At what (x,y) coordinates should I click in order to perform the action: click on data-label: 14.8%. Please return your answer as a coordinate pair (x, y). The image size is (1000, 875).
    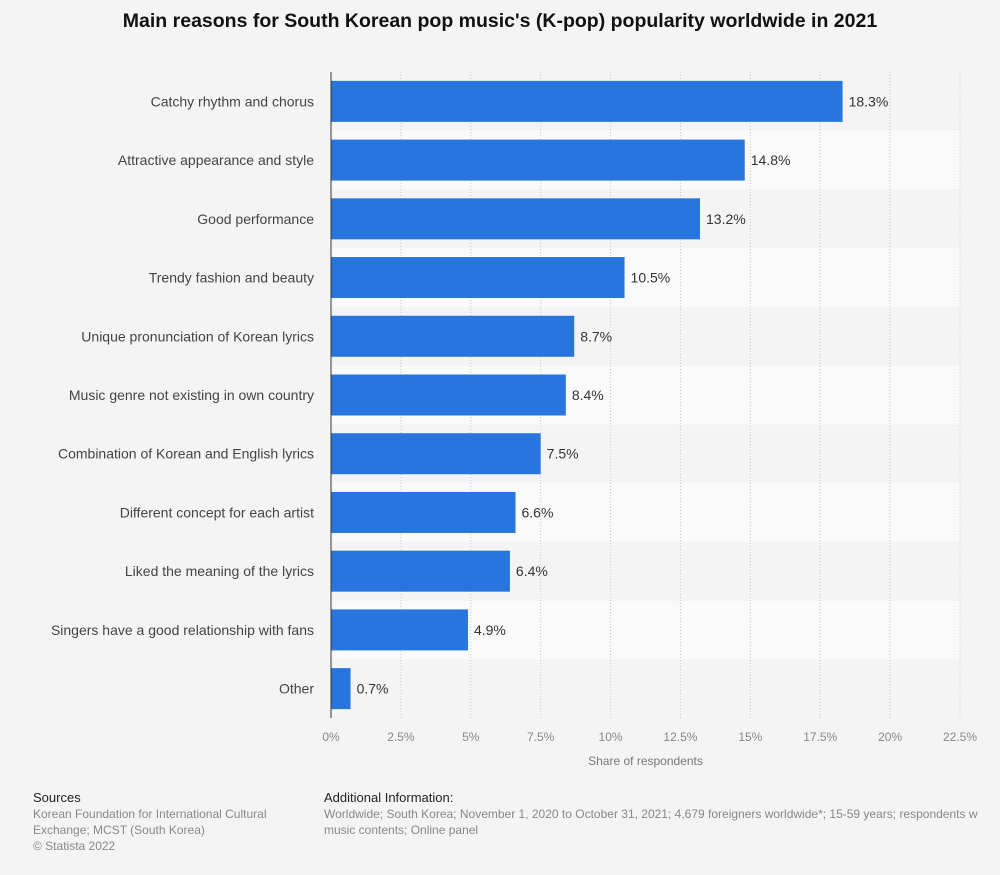
    Looking at the image, I should click on (771, 160).